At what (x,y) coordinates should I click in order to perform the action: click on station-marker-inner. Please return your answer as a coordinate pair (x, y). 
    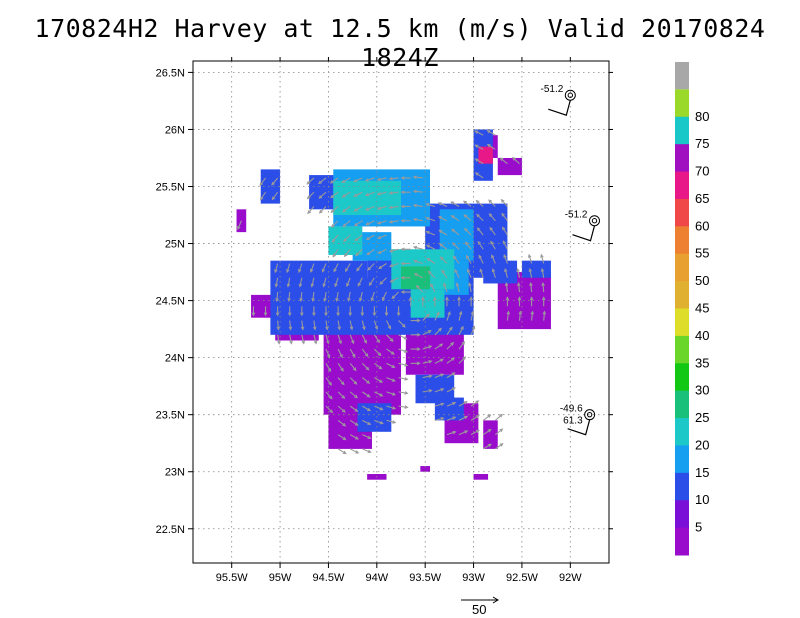
    Looking at the image, I should click on (570, 95).